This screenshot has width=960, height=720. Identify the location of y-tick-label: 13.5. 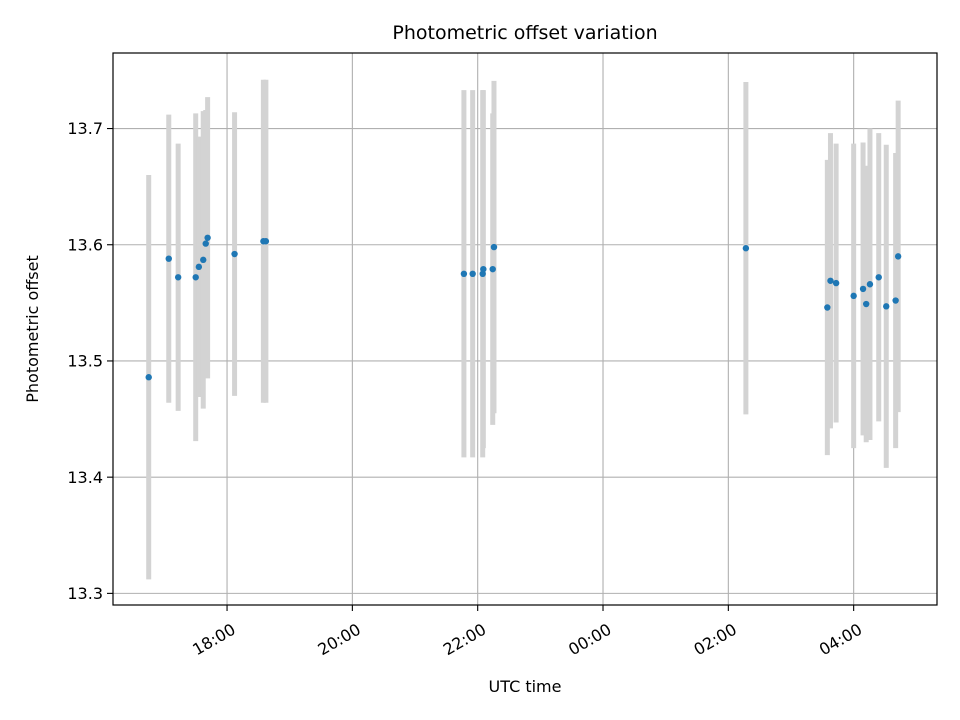
(85, 361).